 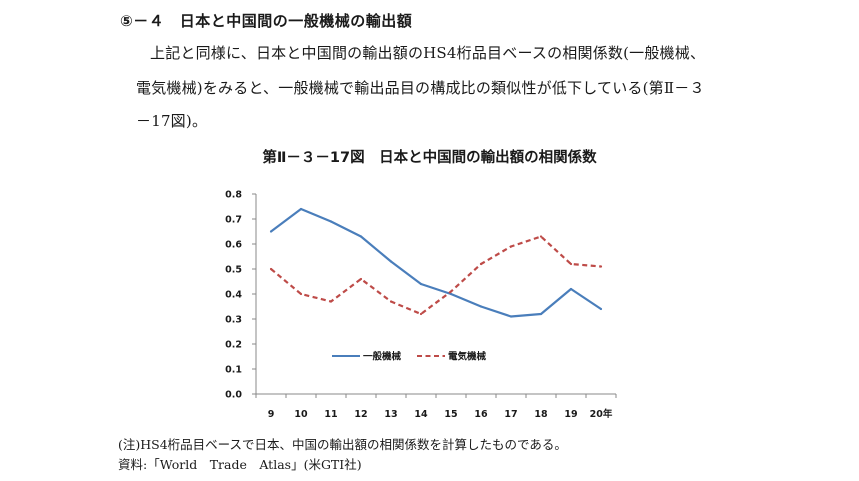 I want to click on x-tick-label: 13, so click(x=390, y=414).